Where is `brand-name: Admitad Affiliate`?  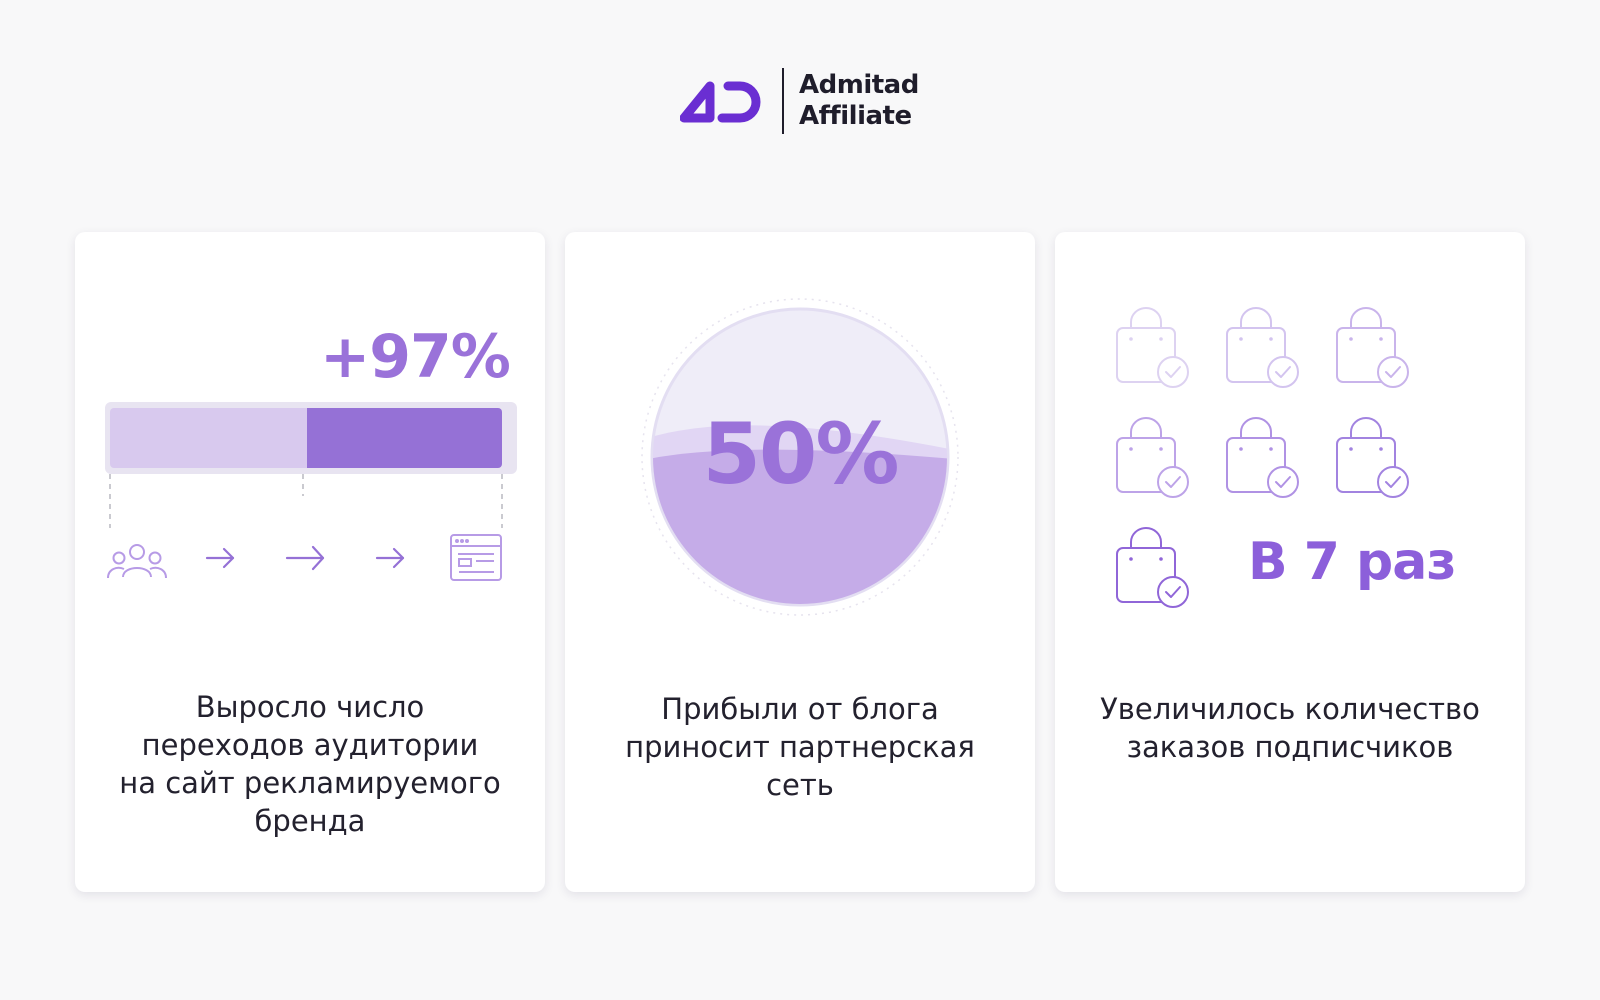
brand-name: Admitad Affiliate is located at coordinates (859, 101).